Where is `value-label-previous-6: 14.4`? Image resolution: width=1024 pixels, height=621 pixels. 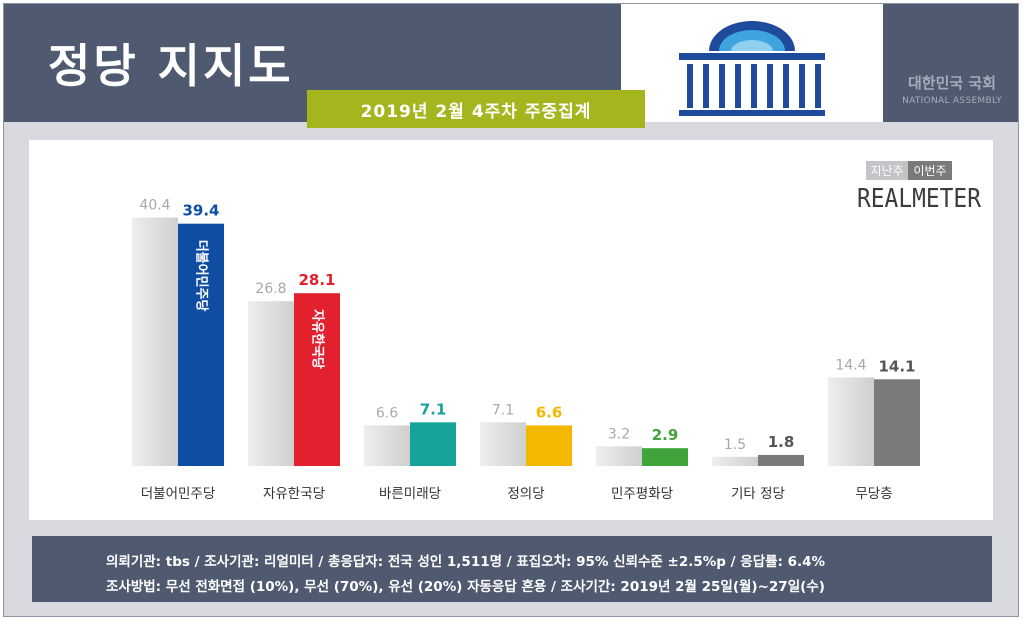 value-label-previous-6: 14.4 is located at coordinates (850, 365).